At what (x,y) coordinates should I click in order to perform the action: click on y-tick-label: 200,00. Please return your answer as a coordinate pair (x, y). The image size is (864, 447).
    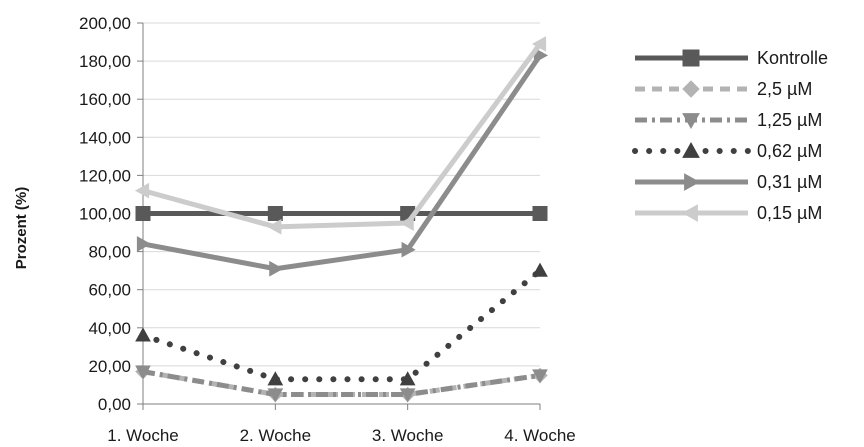
    Looking at the image, I should click on (105, 23).